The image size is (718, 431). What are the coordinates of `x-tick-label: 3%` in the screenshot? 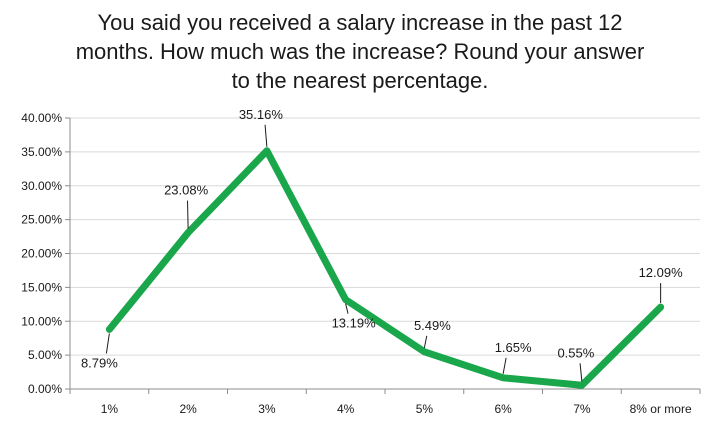 It's located at (267, 409).